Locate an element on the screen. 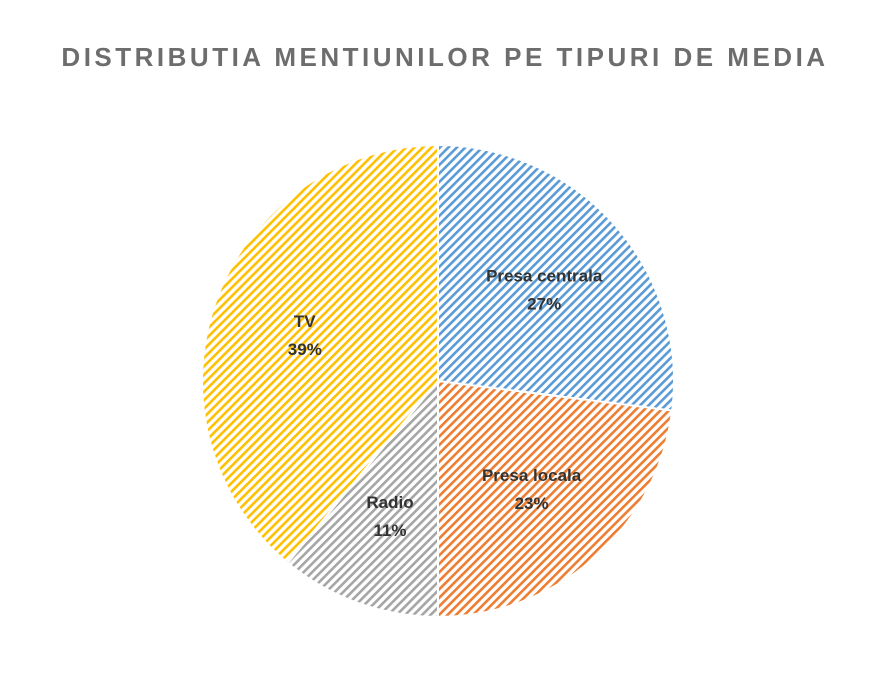 The image size is (890, 700). slice-label-presa-locala: Presa locala 23% is located at coordinates (532, 489).